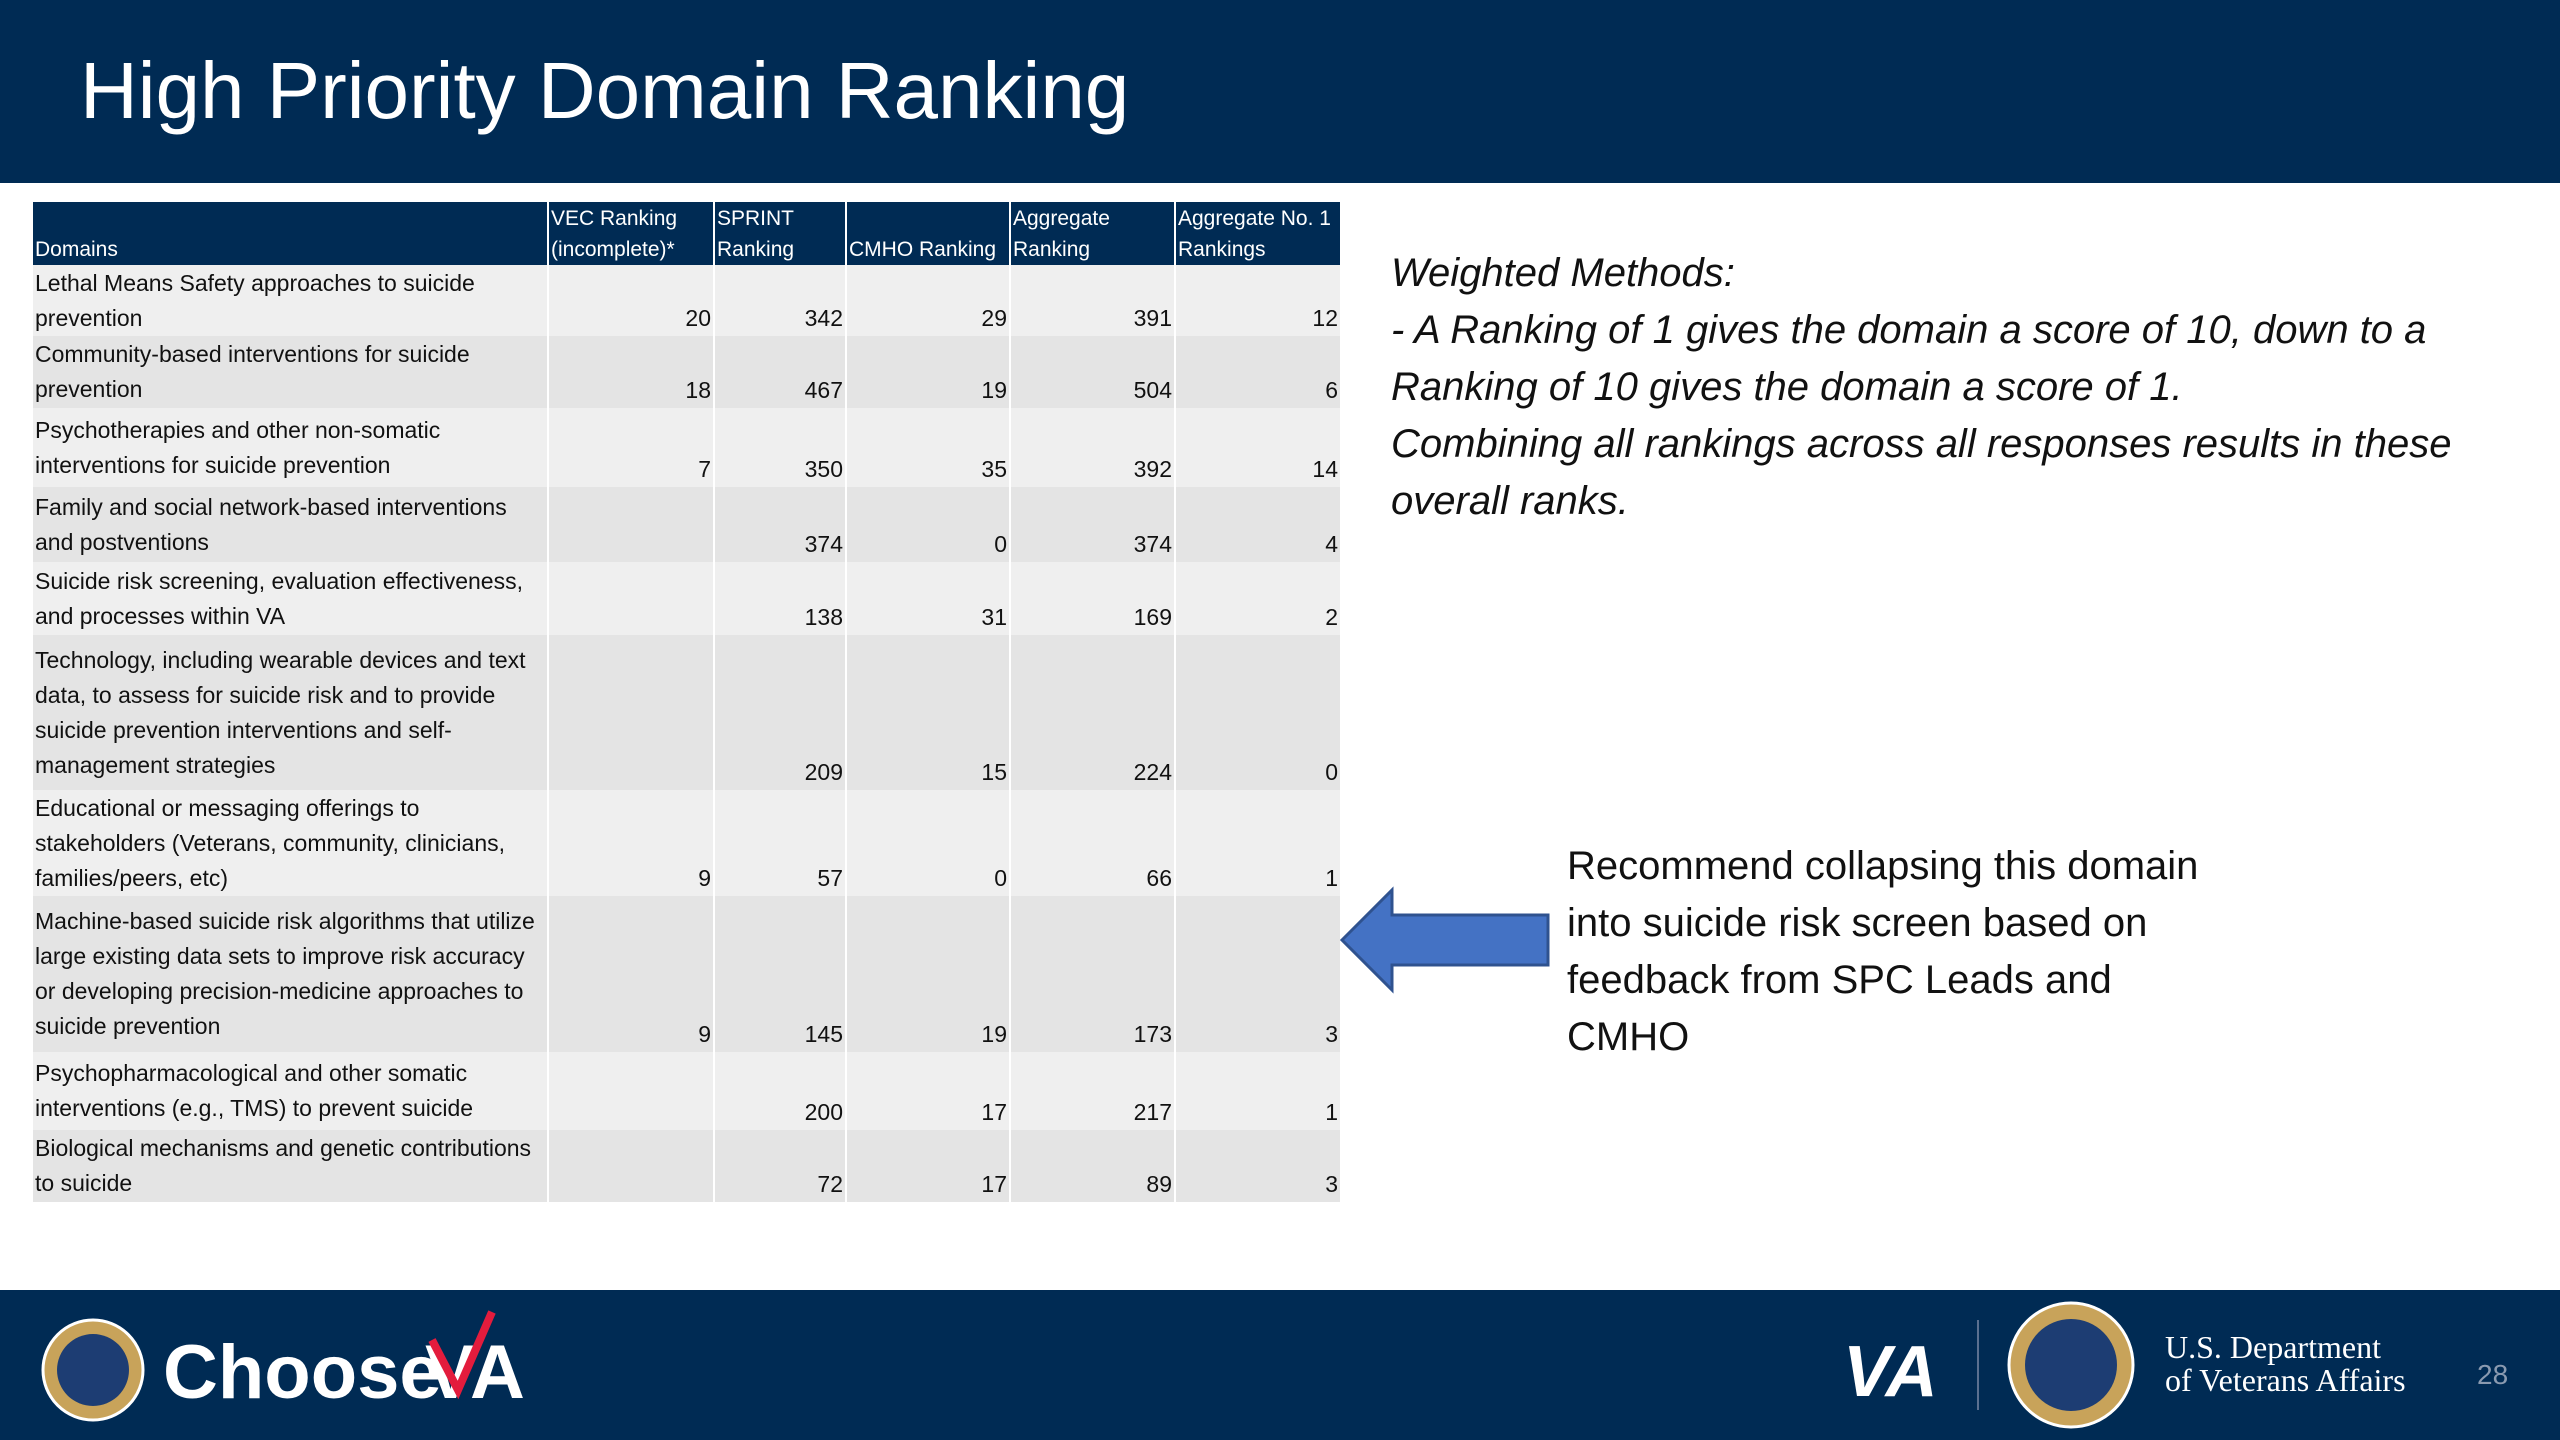 The height and width of the screenshot is (1440, 2560). I want to click on table-cell: 14, so click(1259, 447).